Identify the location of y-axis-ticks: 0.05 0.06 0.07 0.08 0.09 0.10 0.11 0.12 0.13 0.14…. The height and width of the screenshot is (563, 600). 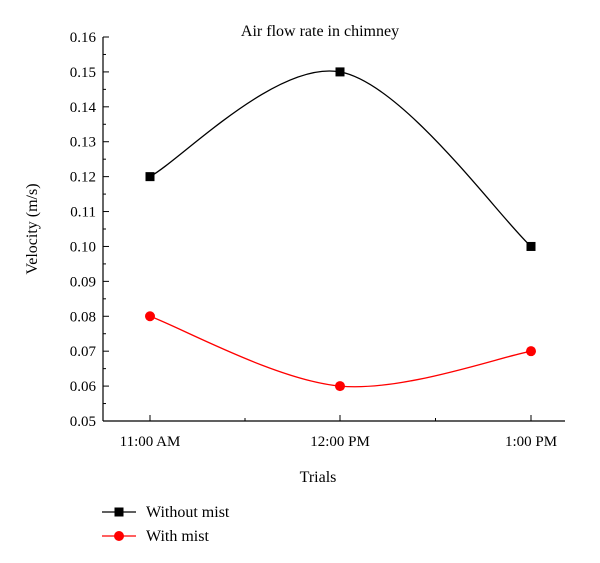
(89, 230).